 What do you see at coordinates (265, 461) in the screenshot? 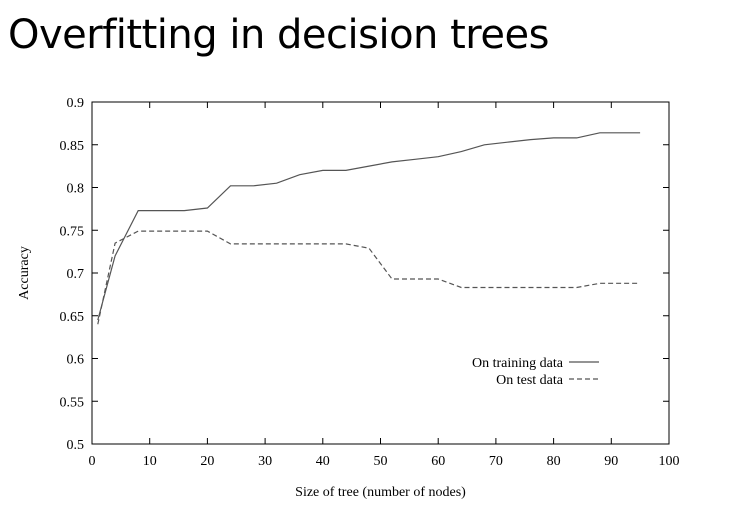
I see `x-tick-label: 30` at bounding box center [265, 461].